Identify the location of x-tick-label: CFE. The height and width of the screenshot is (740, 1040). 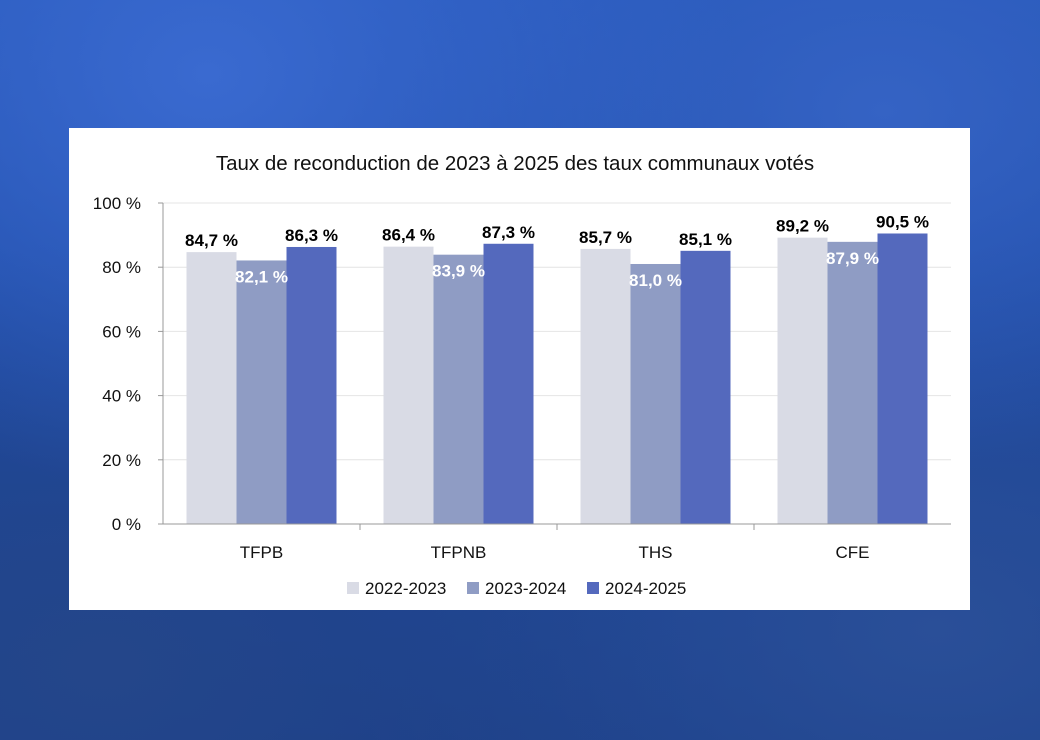
(853, 552).